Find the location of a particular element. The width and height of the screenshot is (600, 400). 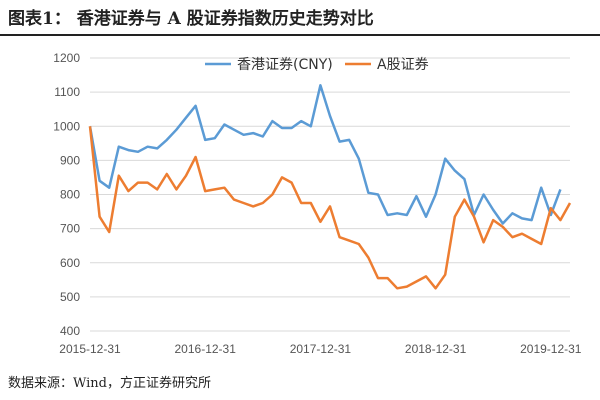

y-axis: 400 500 600 700 800 900 1000 1100 1200 is located at coordinates (66, 194).